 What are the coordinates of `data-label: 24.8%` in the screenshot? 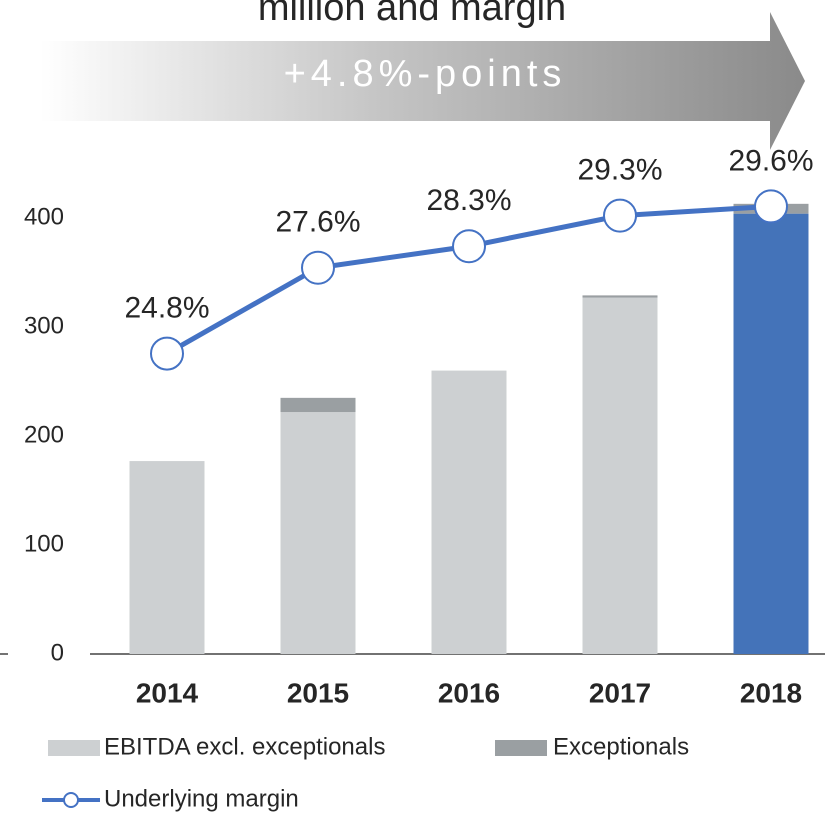 It's located at (166, 307).